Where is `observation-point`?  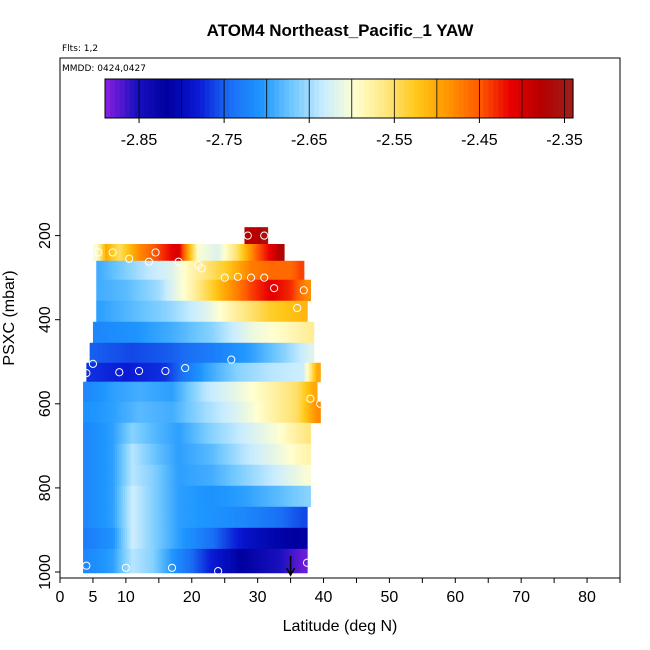 observation-point is located at coordinates (98, 252).